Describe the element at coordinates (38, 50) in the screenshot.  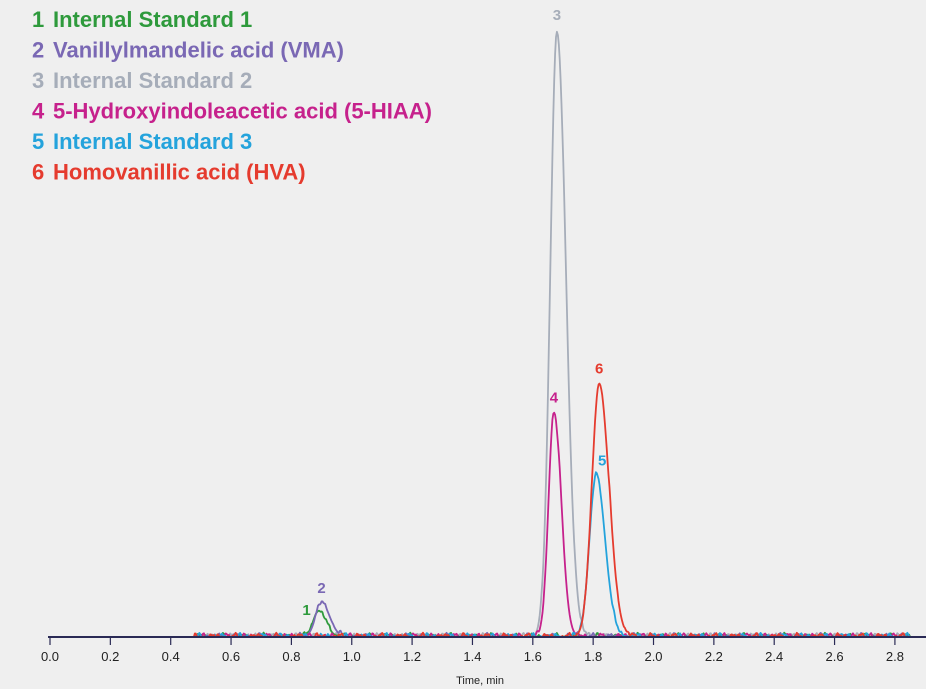
I see `legend-number-2: 2` at that location.